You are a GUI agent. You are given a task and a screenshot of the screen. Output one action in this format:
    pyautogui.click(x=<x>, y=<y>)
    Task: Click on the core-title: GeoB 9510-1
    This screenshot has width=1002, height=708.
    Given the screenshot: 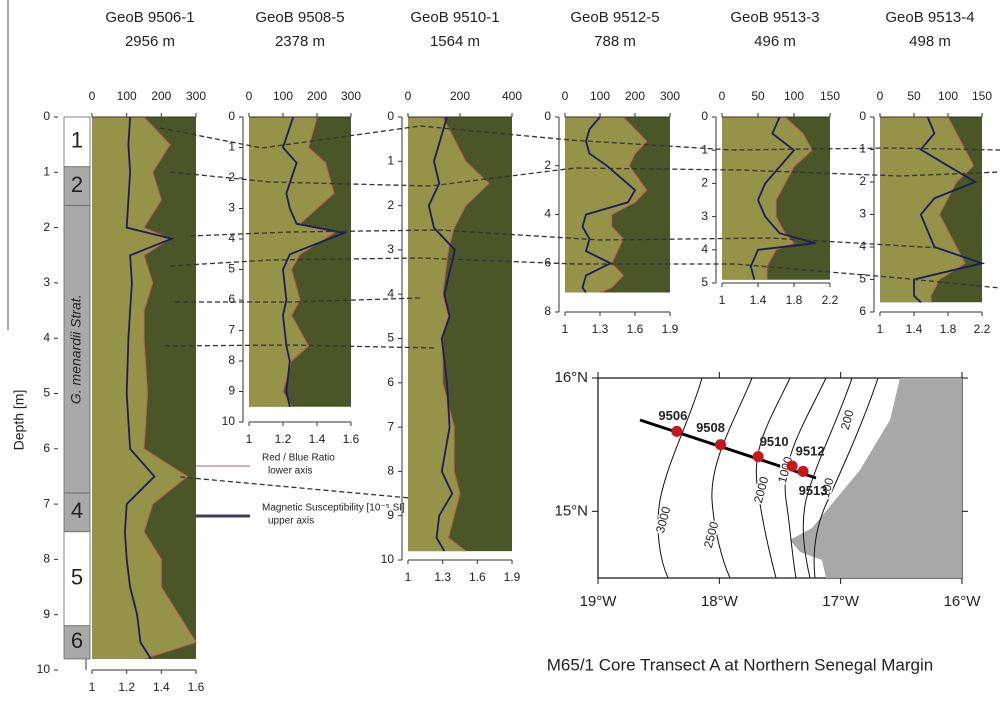 What is the action you would take?
    pyautogui.click(x=454, y=17)
    